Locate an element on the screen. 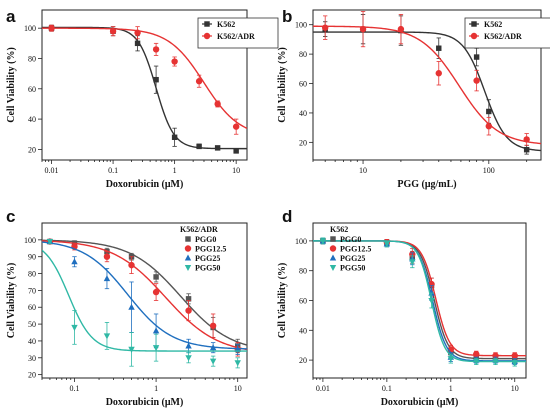 The width and height of the screenshot is (550, 408). y-tick-label: 90 is located at coordinates (32, 257).